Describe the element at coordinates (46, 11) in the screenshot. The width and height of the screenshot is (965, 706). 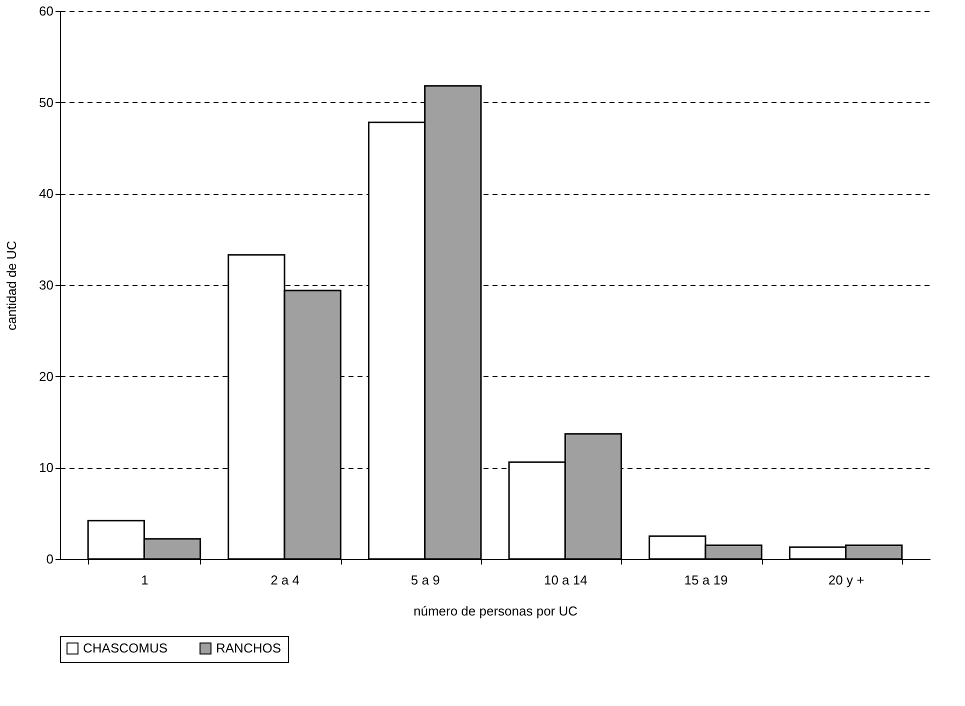
I see `y-tick-label: 60` at that location.